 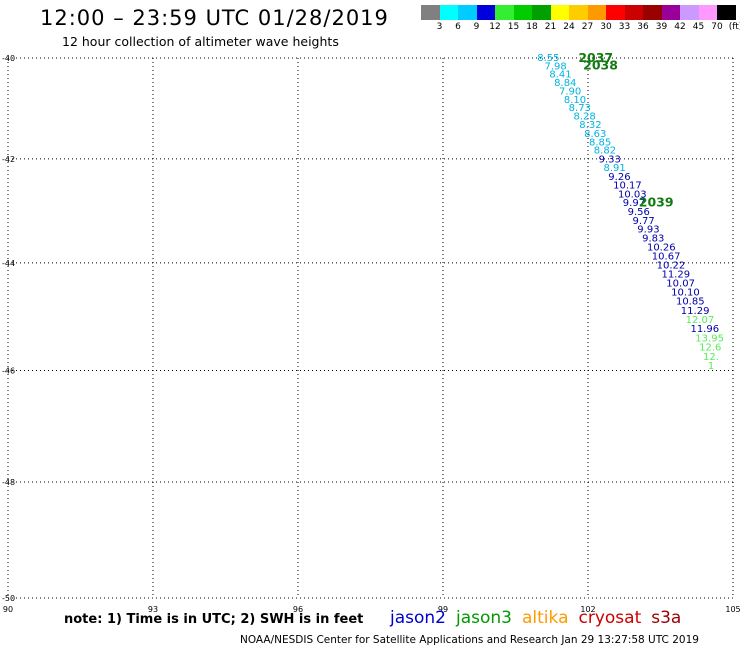 I want to click on wave-height-label: 9.56, so click(x=639, y=212).